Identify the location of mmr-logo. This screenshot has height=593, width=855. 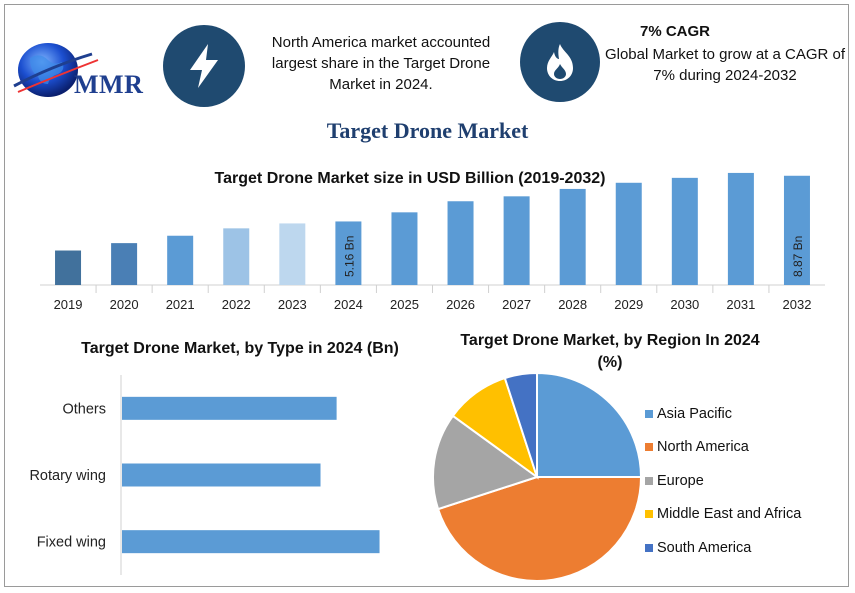
(56, 70).